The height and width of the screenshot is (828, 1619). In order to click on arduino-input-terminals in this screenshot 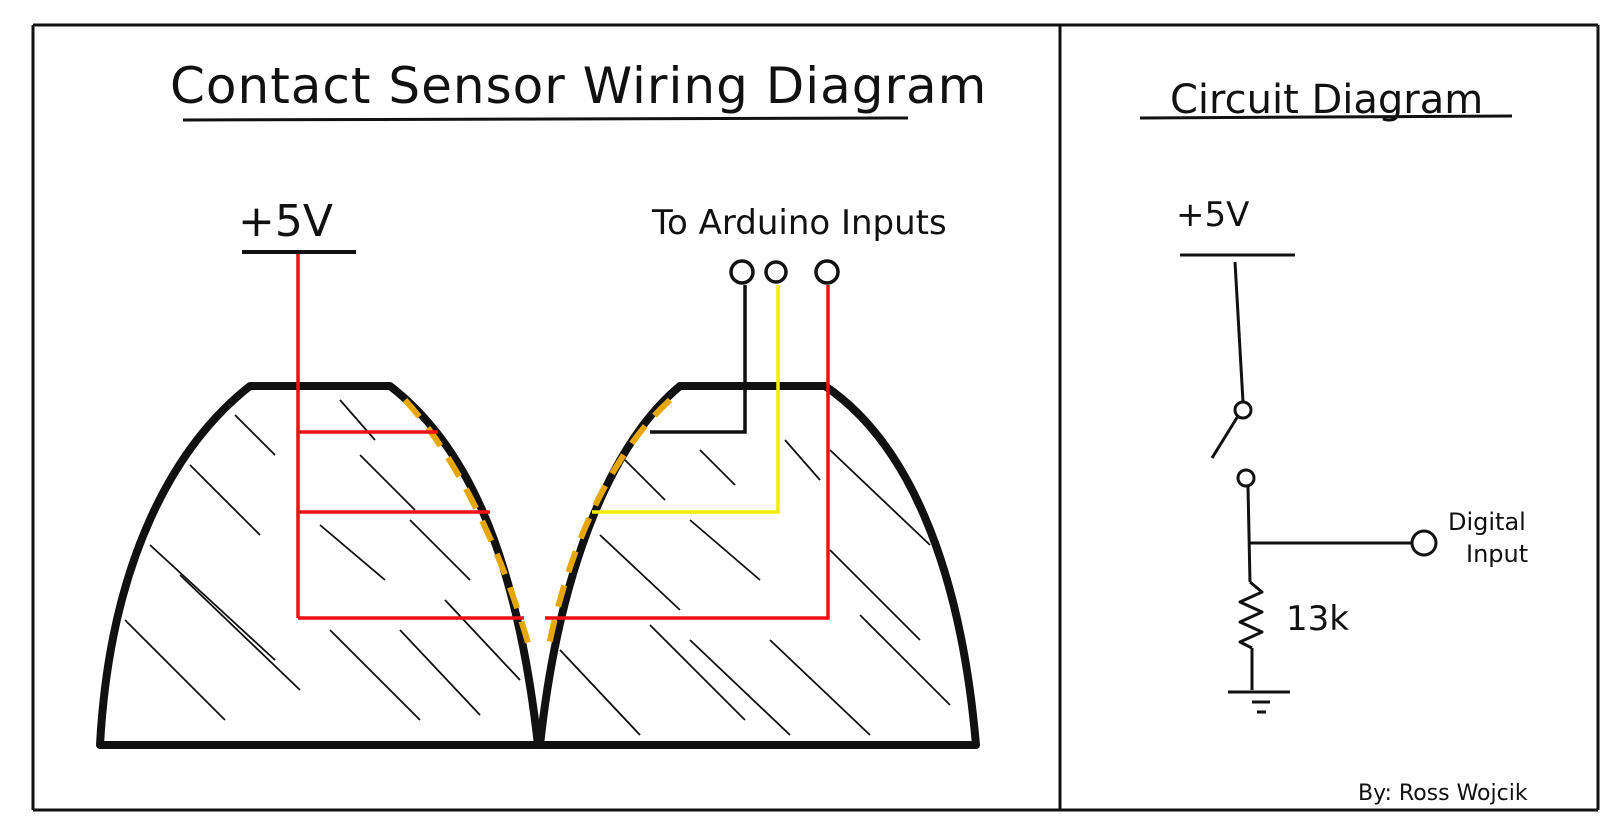, I will do `click(784, 272)`.